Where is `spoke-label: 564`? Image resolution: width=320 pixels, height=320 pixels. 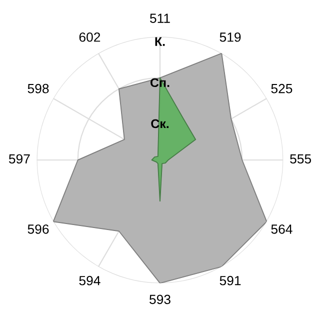 spoke-label: 564 is located at coordinates (281, 229).